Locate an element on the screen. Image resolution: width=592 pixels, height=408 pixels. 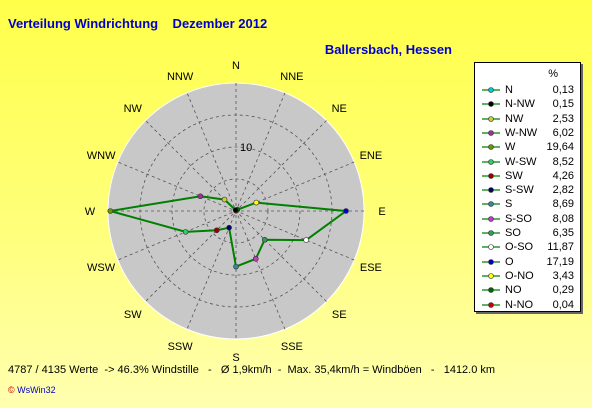
data-point-nw is located at coordinates (224, 199).